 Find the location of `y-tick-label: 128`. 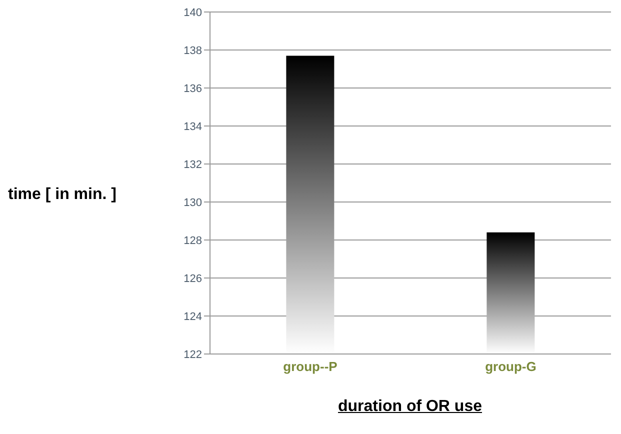

y-tick-label: 128 is located at coordinates (193, 240).